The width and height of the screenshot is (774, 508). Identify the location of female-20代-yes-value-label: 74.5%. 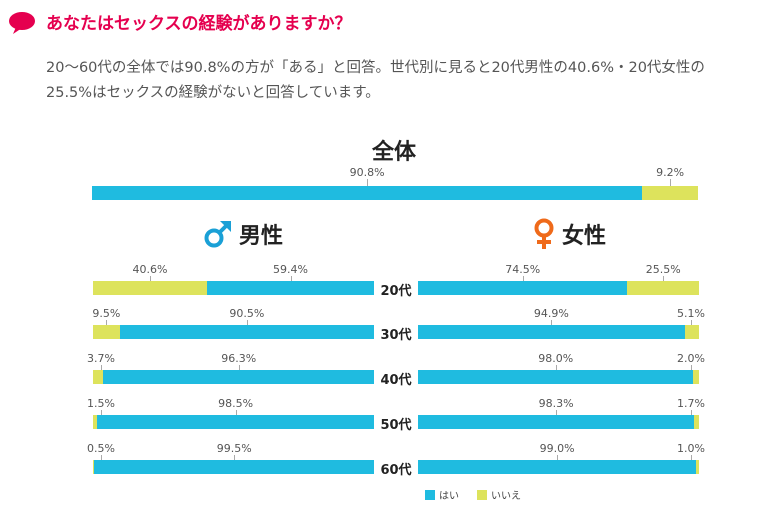
(523, 269).